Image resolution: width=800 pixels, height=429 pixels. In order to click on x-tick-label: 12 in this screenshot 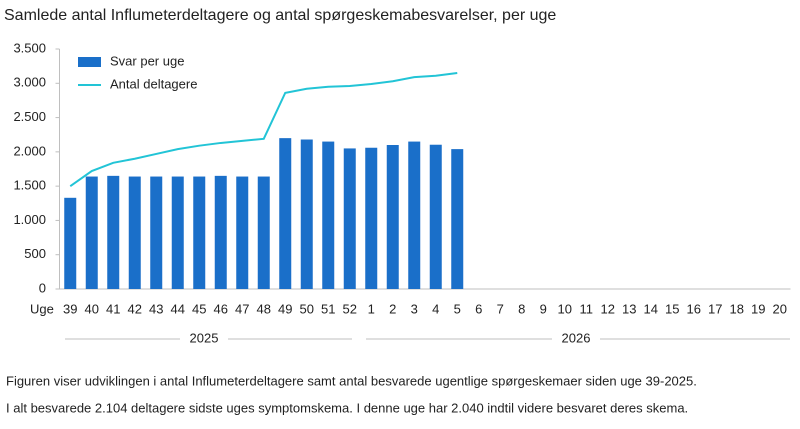, I will do `click(608, 308)`.